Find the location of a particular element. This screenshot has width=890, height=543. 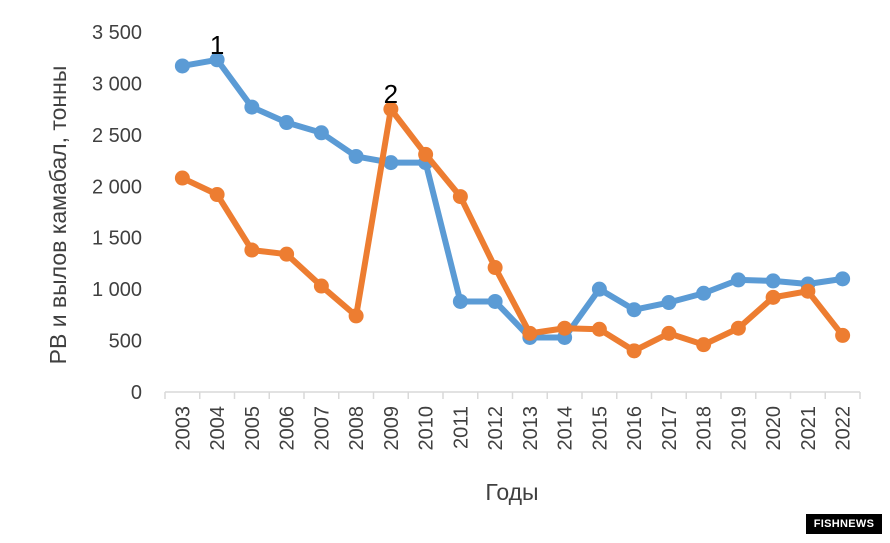

x-tick-label: 2013 is located at coordinates (531, 428).